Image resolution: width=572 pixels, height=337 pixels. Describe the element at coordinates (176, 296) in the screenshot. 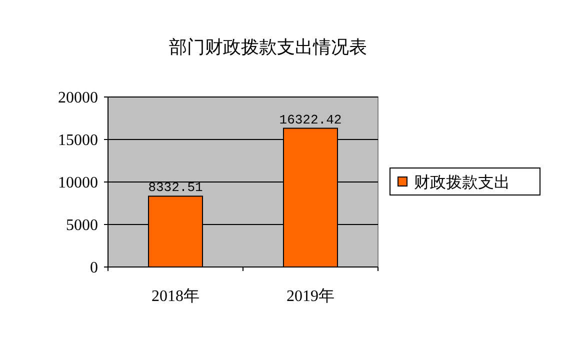

I see `x-tick-label: 2018年` at that location.